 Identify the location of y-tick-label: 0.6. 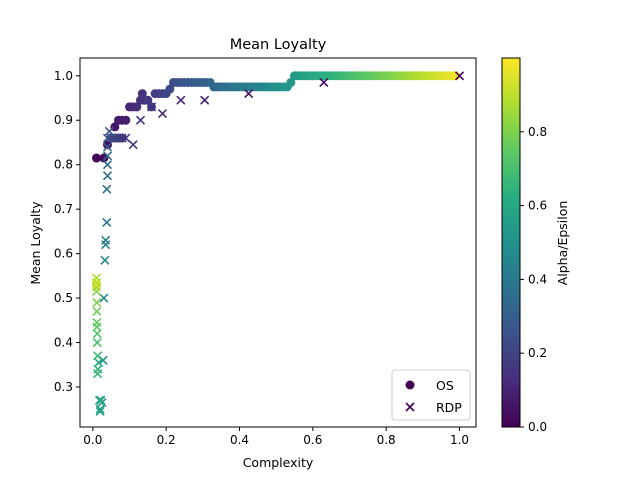
(63, 254).